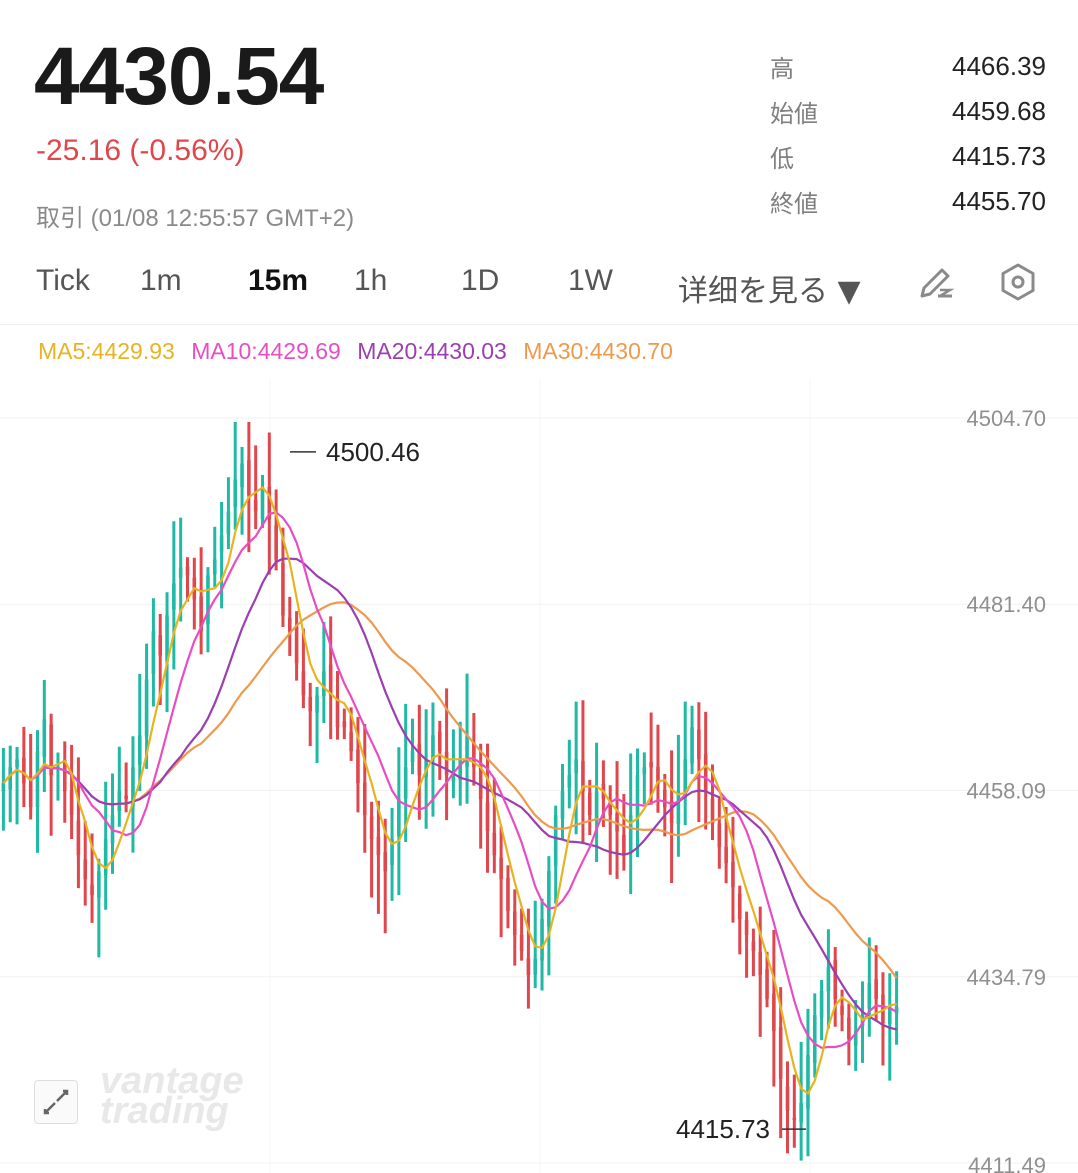 This screenshot has height=1173, width=1078. I want to click on ohlc-close: 終値 4455.70, so click(908, 201).